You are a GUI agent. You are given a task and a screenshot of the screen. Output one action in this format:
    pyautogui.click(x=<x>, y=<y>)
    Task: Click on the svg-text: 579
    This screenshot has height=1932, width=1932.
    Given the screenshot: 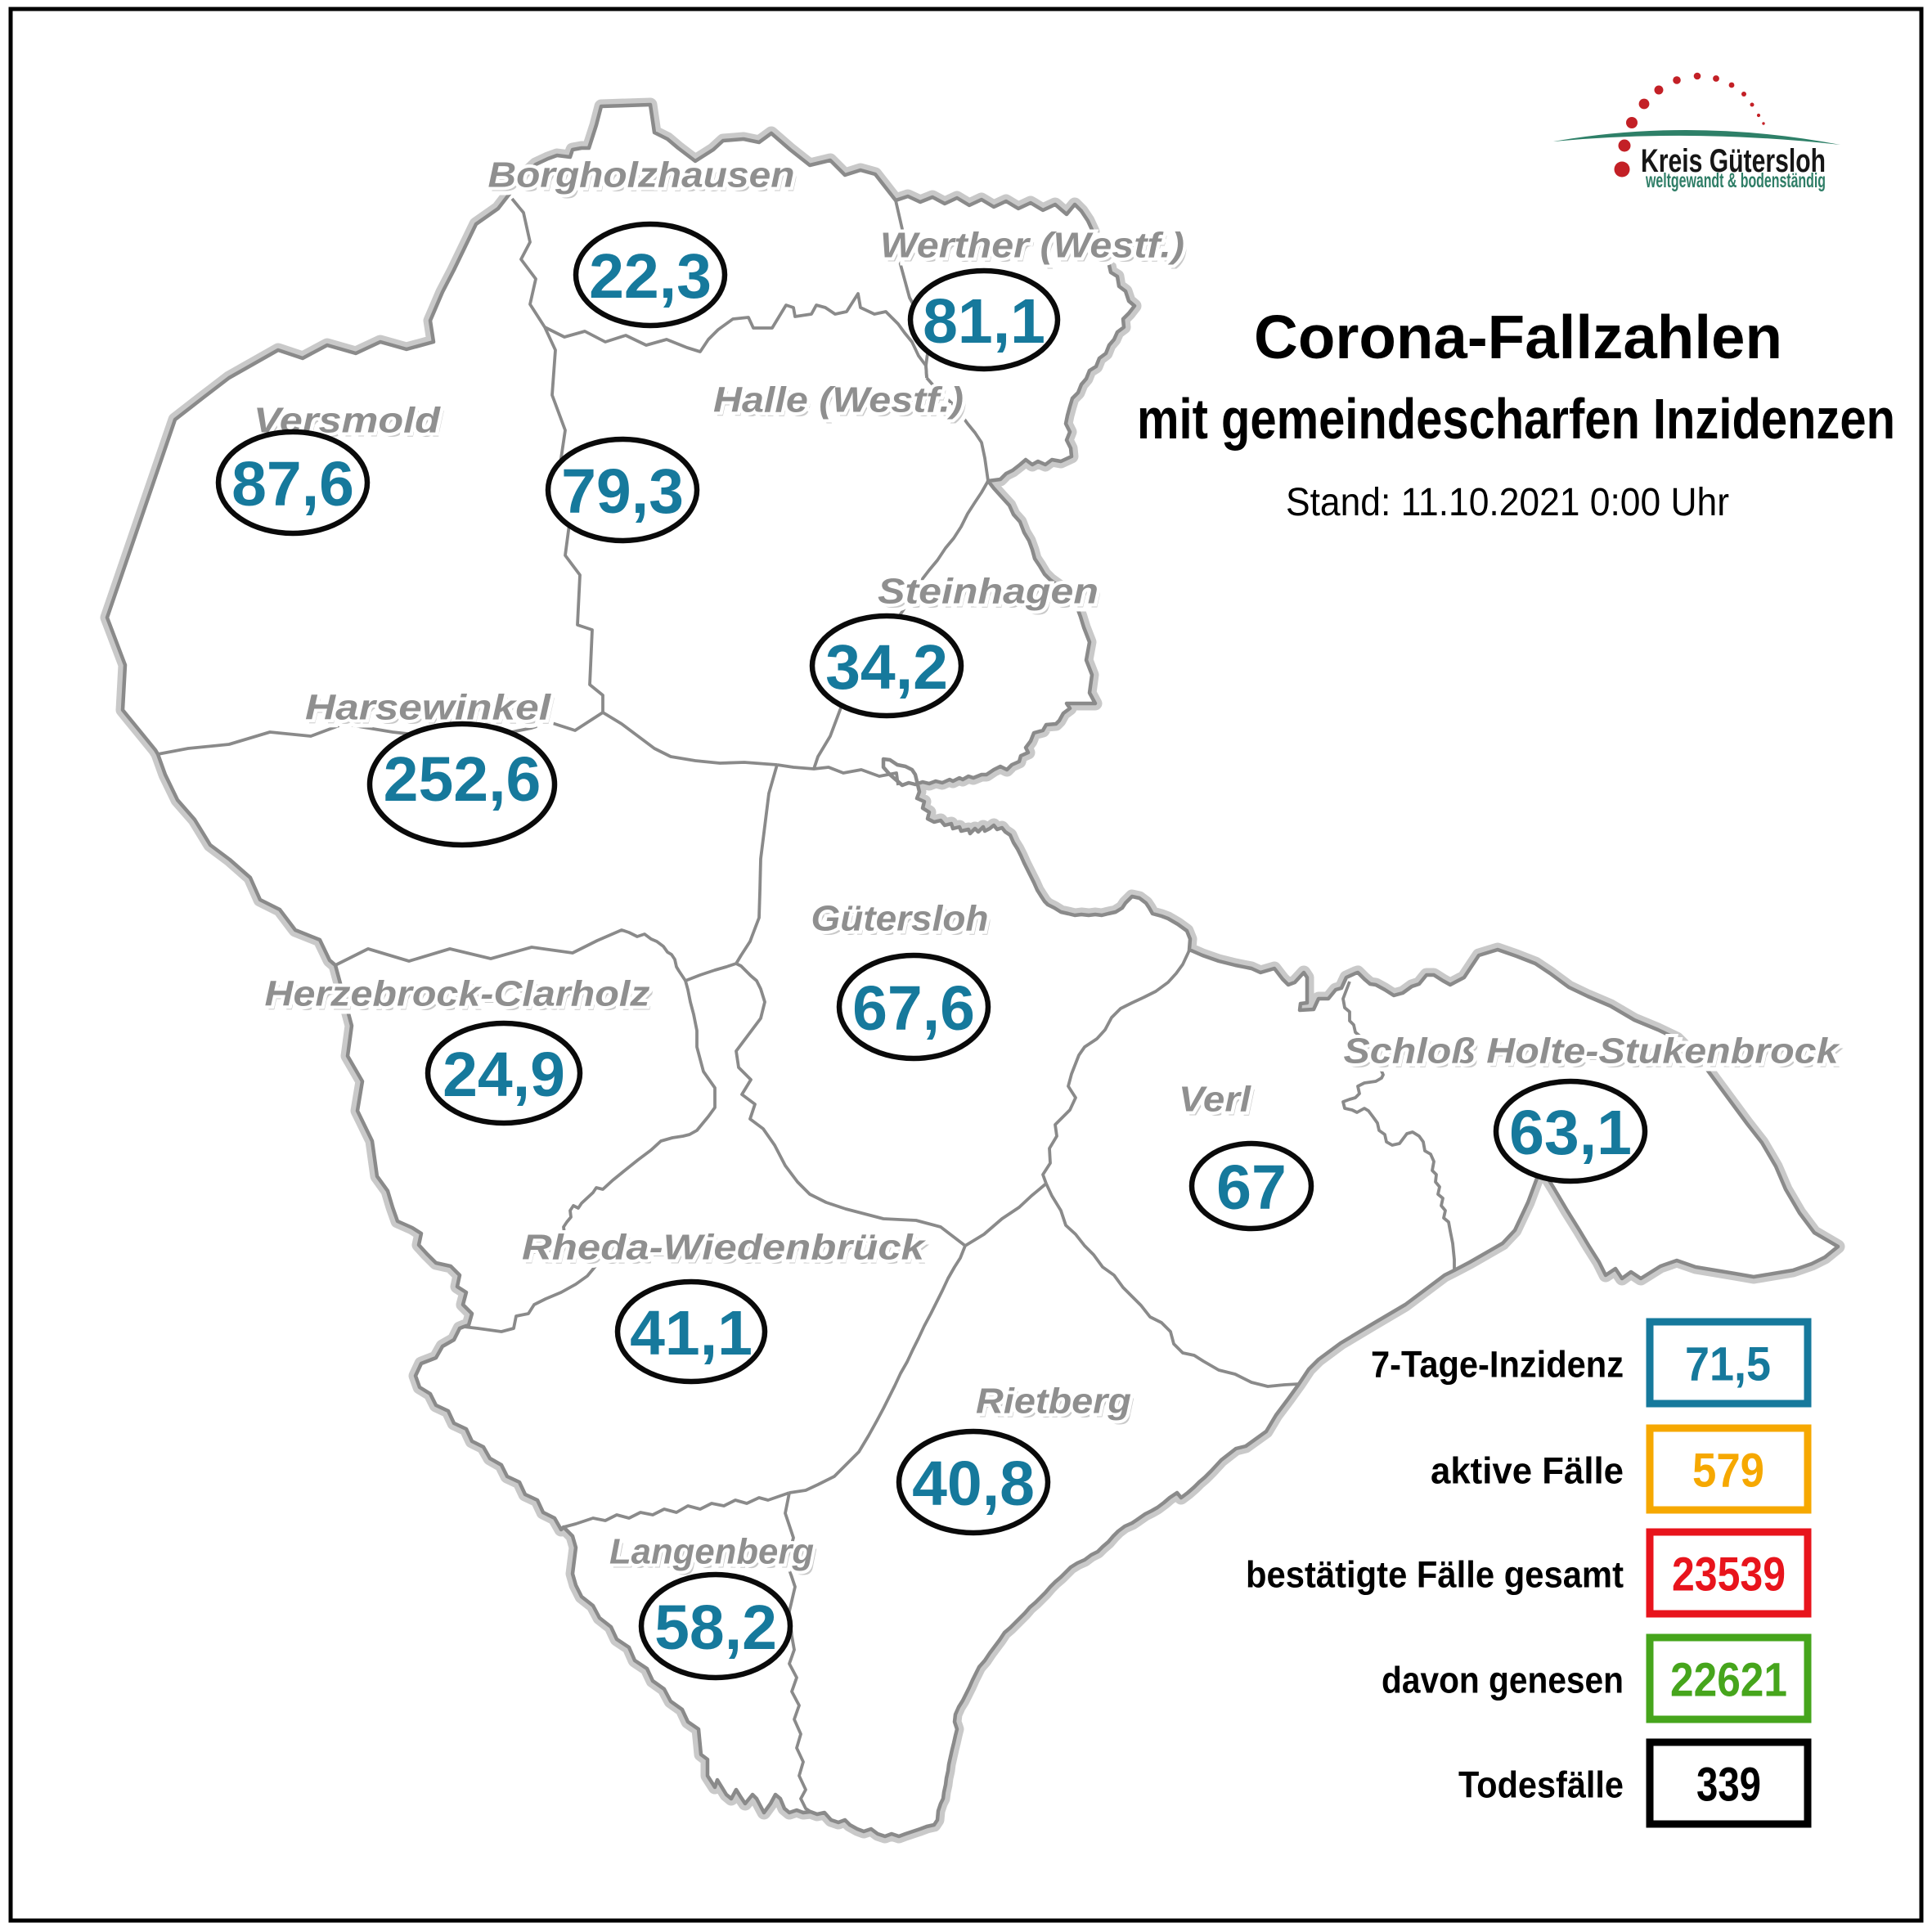 What is the action you would take?
    pyautogui.click(x=1728, y=1471)
    